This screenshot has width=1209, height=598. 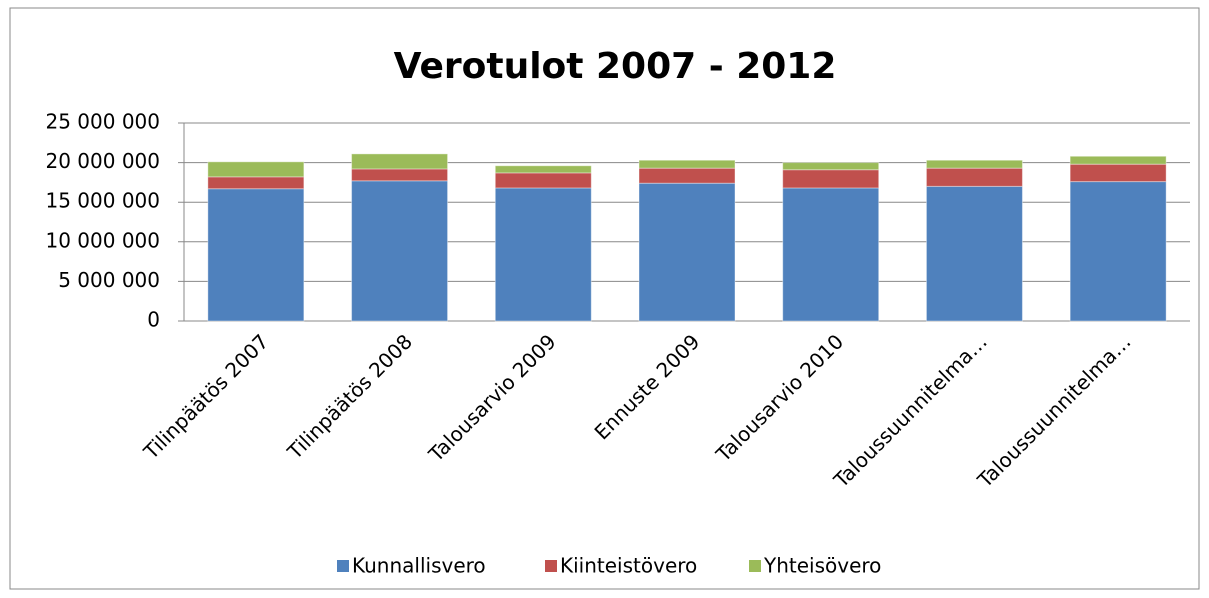 I want to click on y-tick-label: 20 000 000, so click(x=102, y=161).